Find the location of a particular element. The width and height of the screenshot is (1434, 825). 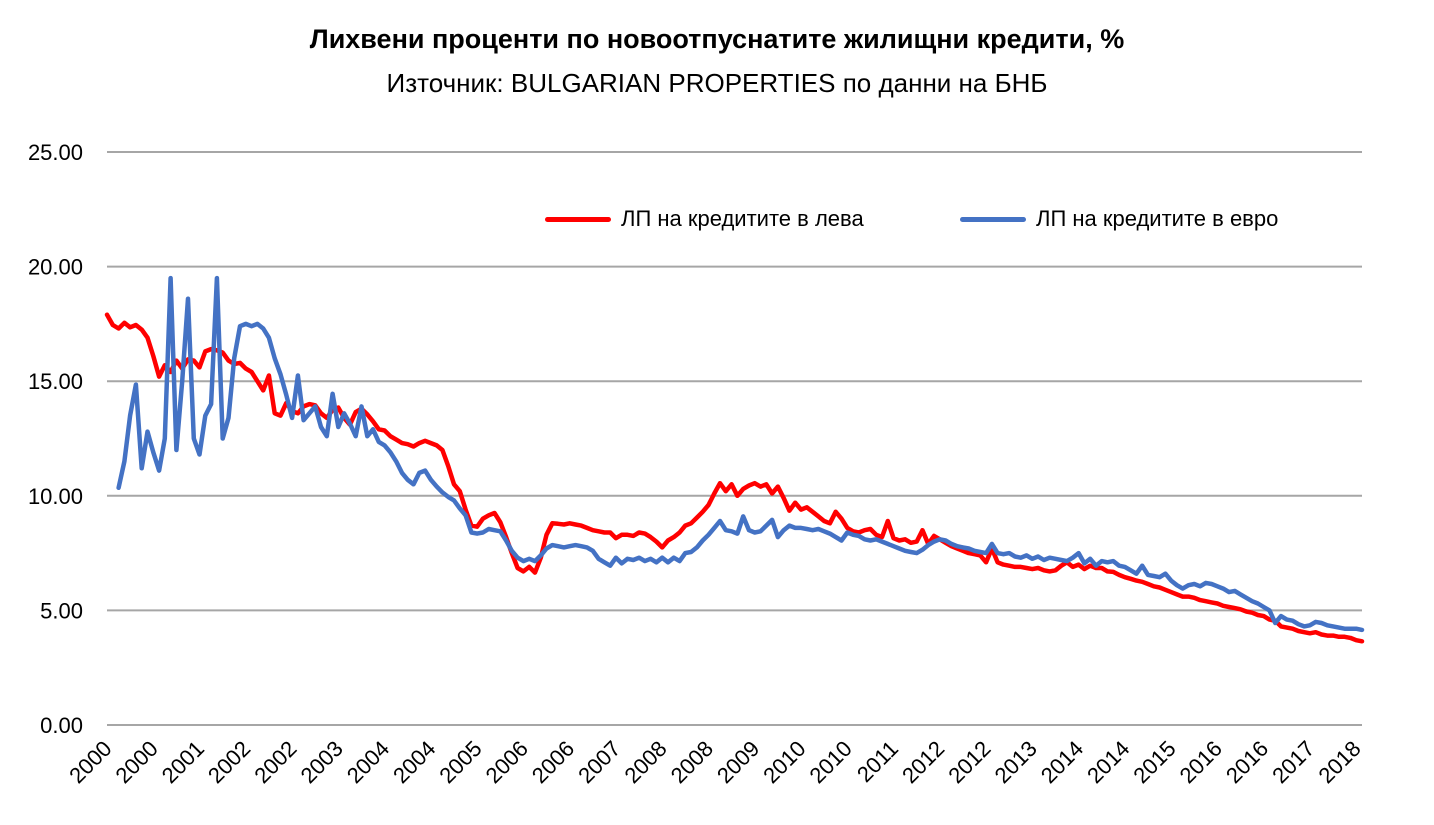

x-axis-tick-label: 2013 is located at coordinates (1016, 762).